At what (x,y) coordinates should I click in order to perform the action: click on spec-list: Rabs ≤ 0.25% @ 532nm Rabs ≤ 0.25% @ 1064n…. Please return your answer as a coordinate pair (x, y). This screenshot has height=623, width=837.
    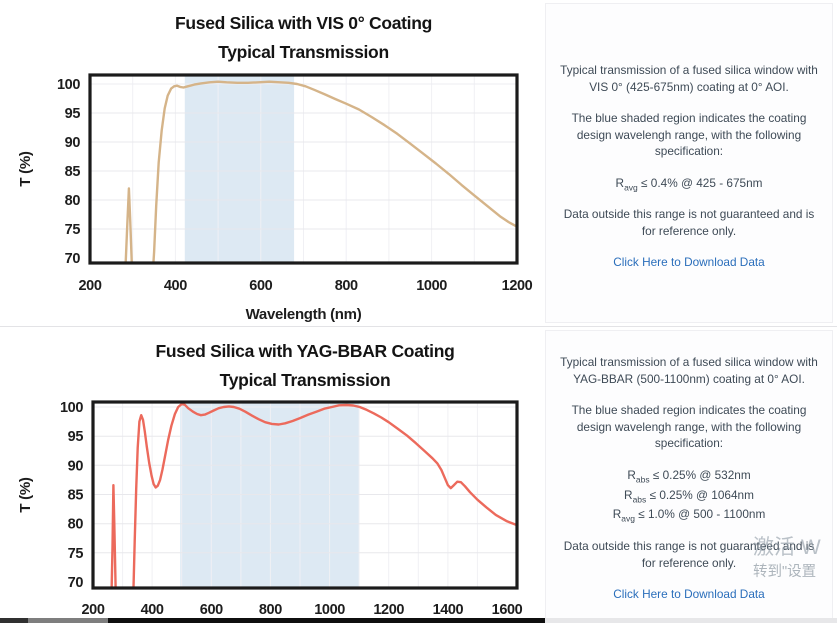
    Looking at the image, I should click on (689, 495).